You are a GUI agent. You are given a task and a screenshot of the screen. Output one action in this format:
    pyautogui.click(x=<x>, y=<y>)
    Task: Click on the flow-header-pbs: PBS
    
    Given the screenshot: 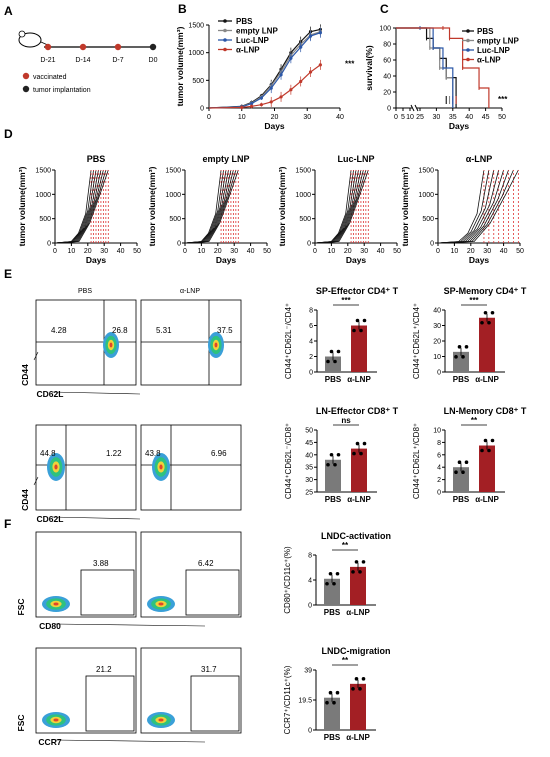 What is the action you would take?
    pyautogui.click(x=85, y=291)
    